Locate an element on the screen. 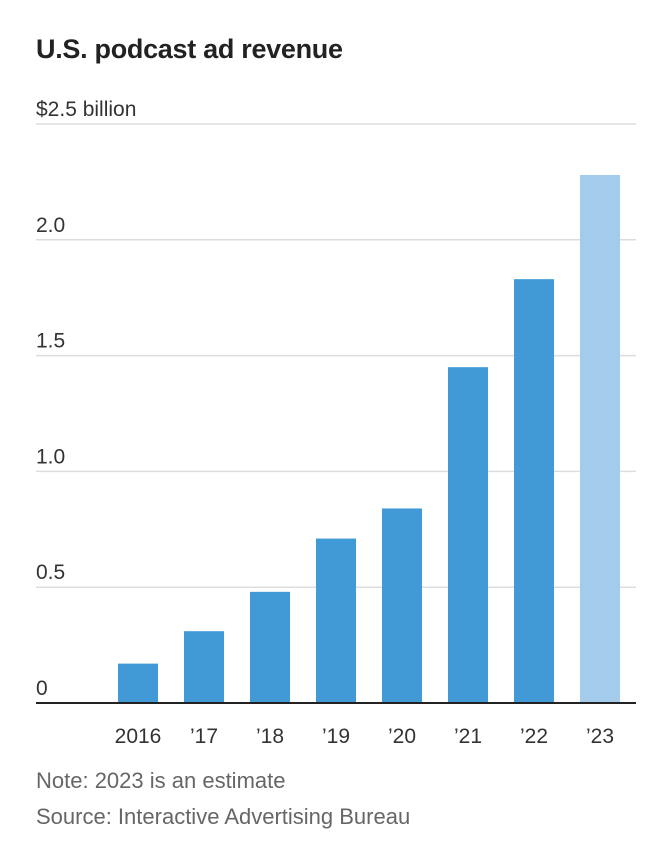 The height and width of the screenshot is (868, 652). y-tick-label: 1.5 is located at coordinates (50, 341).